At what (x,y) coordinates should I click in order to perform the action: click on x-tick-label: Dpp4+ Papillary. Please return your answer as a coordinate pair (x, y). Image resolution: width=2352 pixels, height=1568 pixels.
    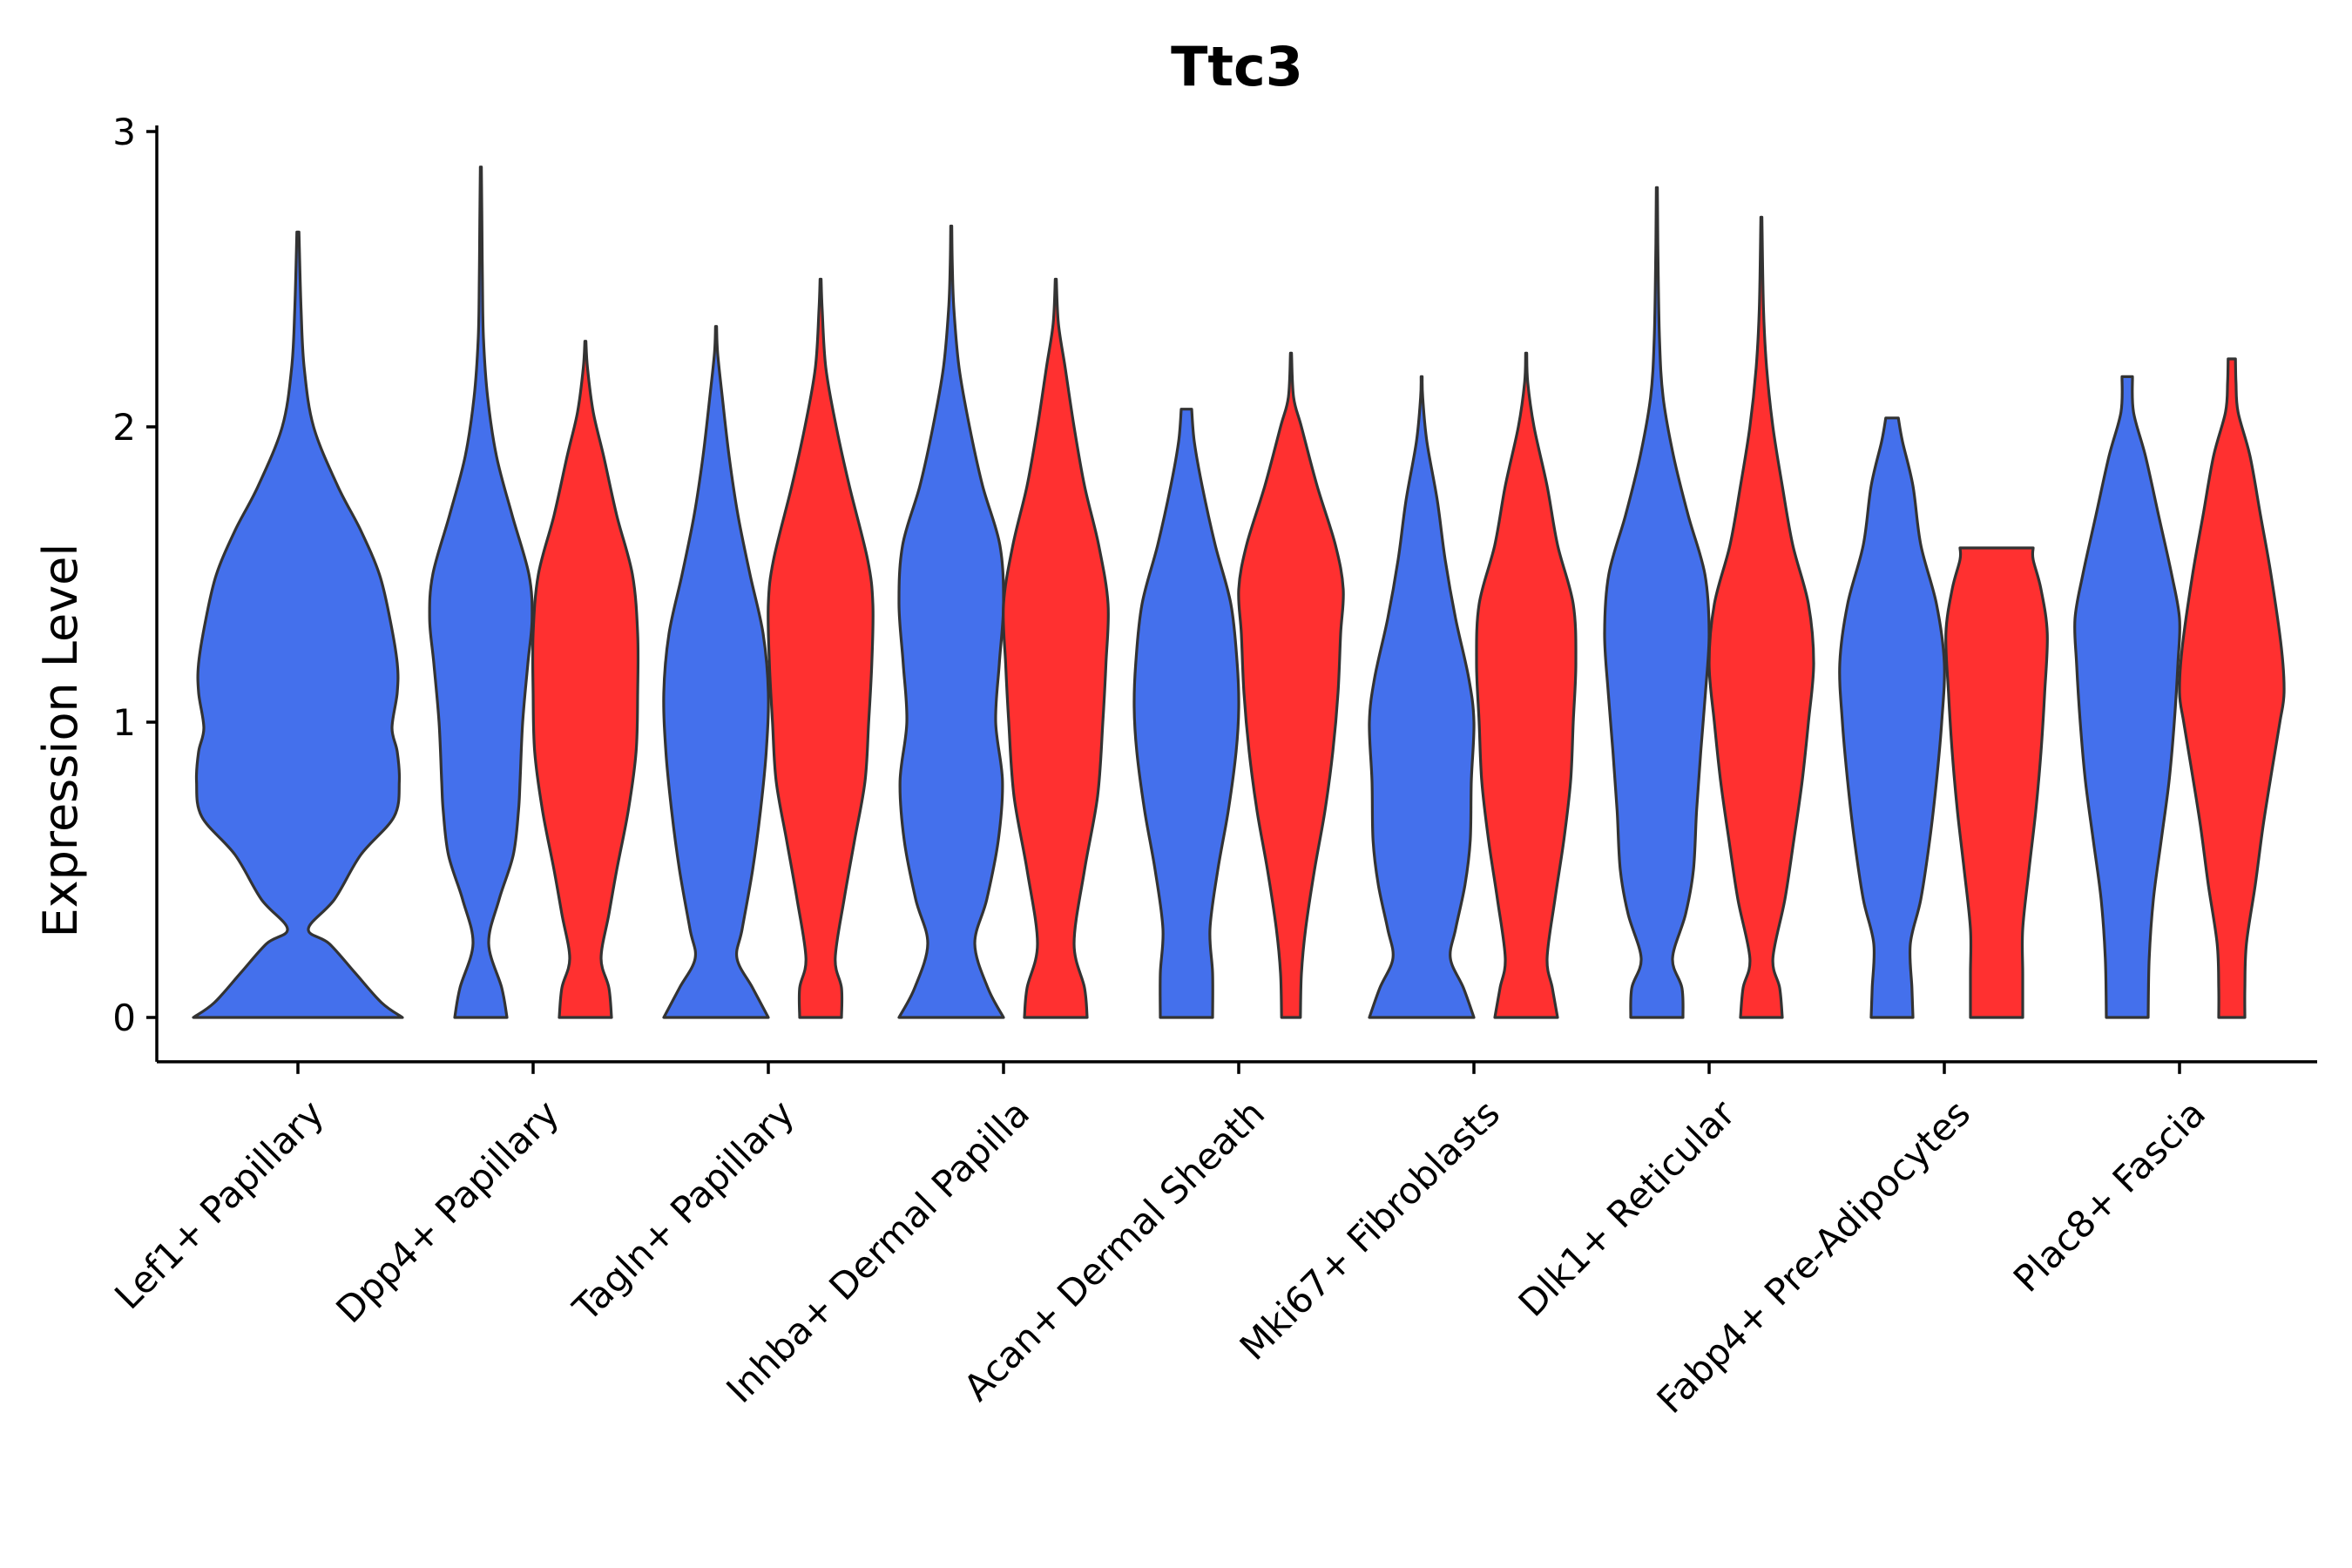
    Looking at the image, I should click on (447, 1211).